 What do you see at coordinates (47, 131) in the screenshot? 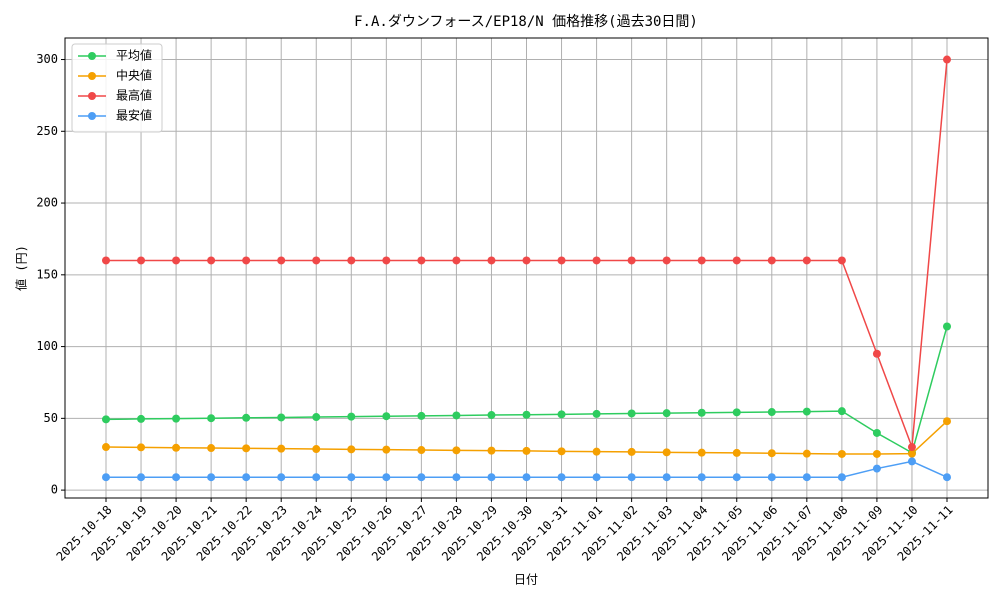
I see `y-tick-label: 250` at bounding box center [47, 131].